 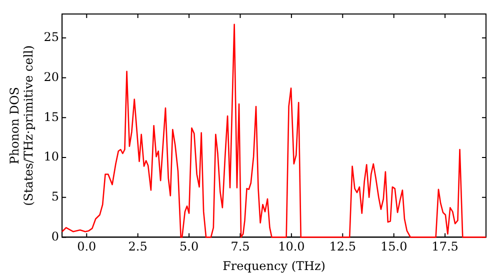 What do you see at coordinates (445, 247) in the screenshot?
I see `x-tick-label: 17.5` at bounding box center [445, 247].